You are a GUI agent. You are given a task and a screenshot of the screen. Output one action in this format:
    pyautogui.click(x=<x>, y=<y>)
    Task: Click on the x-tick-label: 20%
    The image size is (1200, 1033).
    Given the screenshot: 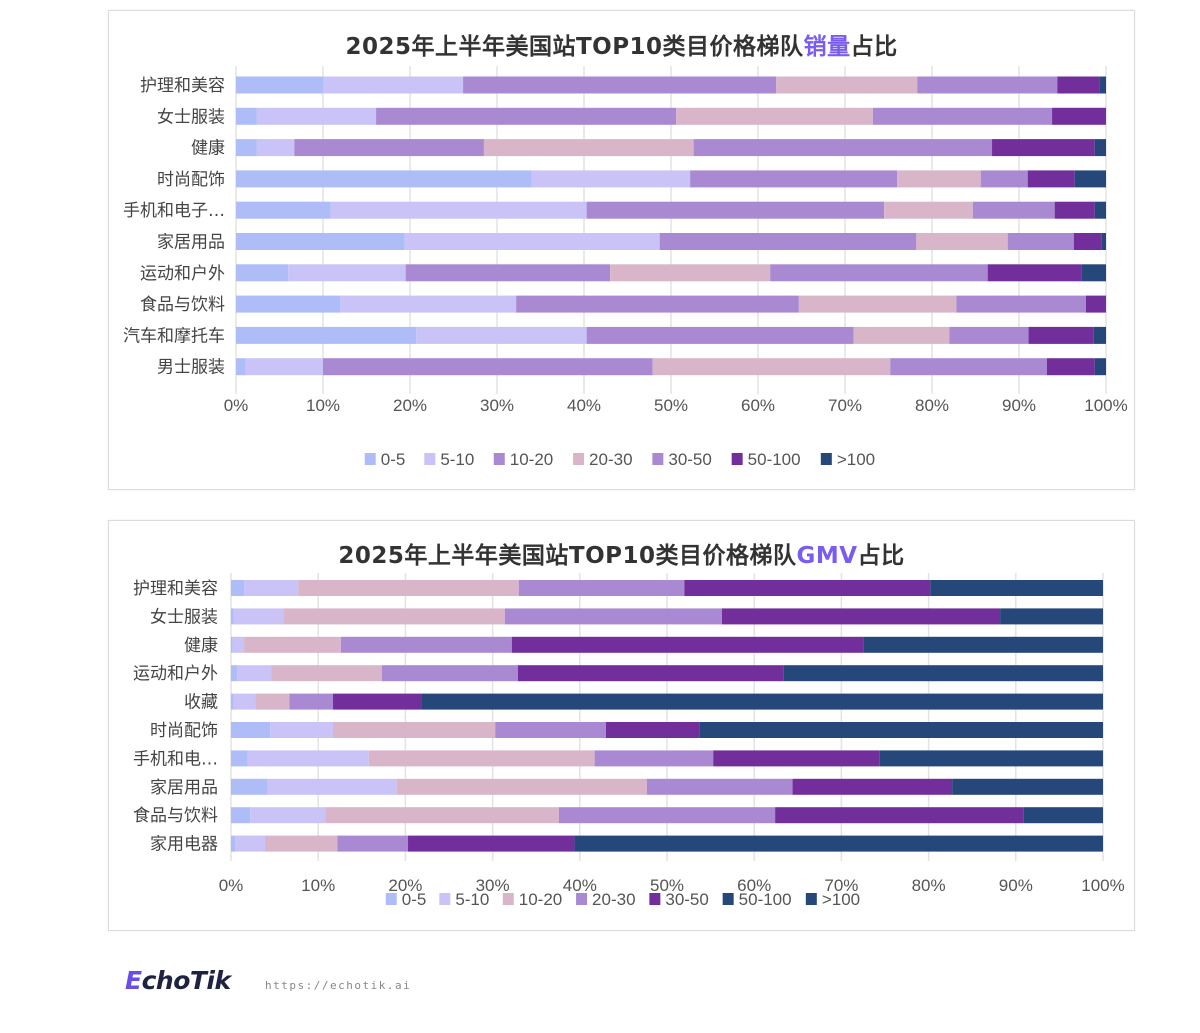 What is the action you would take?
    pyautogui.click(x=405, y=885)
    